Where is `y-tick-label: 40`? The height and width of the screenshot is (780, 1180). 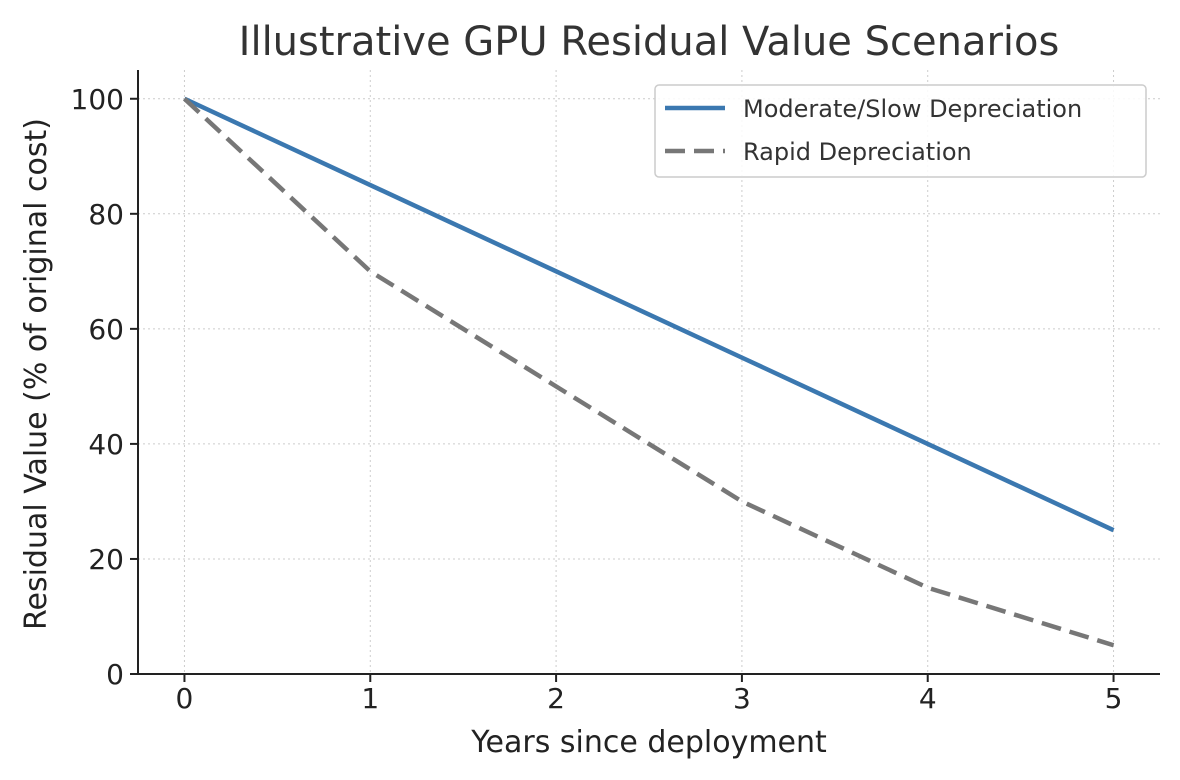 y-tick-label: 40 is located at coordinates (106, 444).